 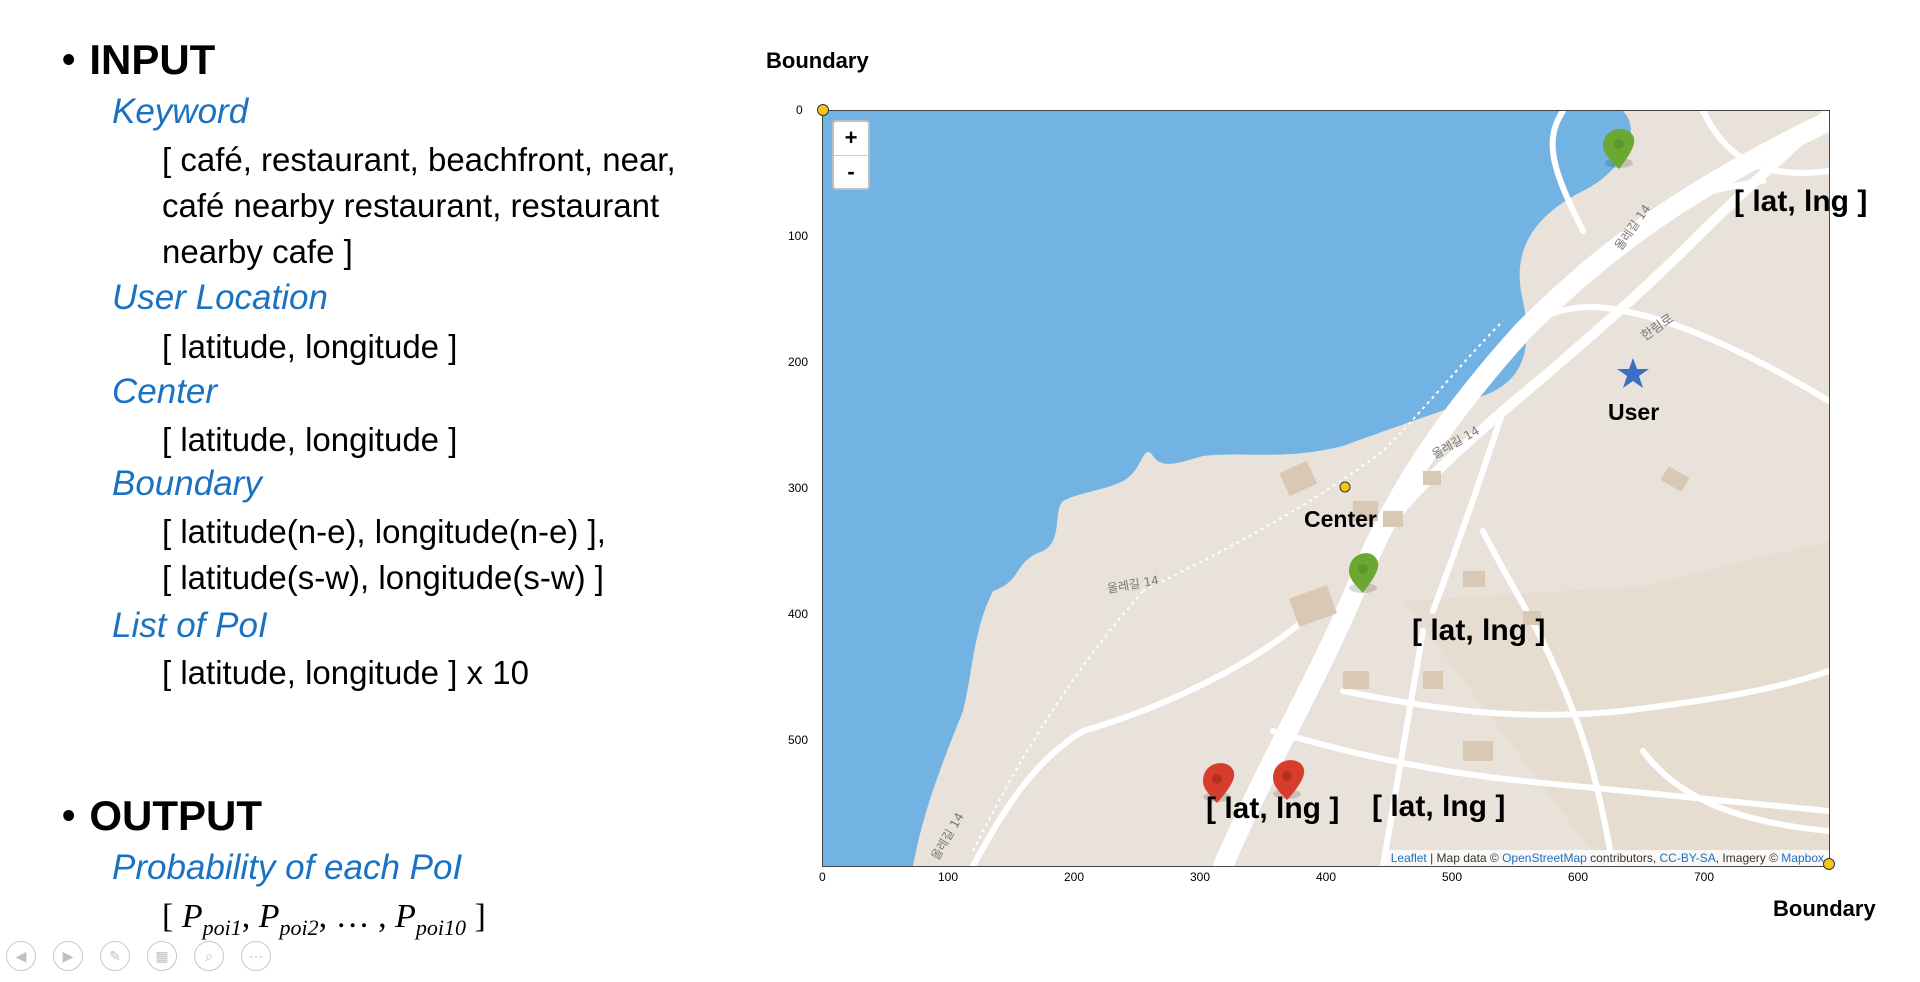 What do you see at coordinates (256, 956) in the screenshot?
I see `more-icon: ⋯` at bounding box center [256, 956].